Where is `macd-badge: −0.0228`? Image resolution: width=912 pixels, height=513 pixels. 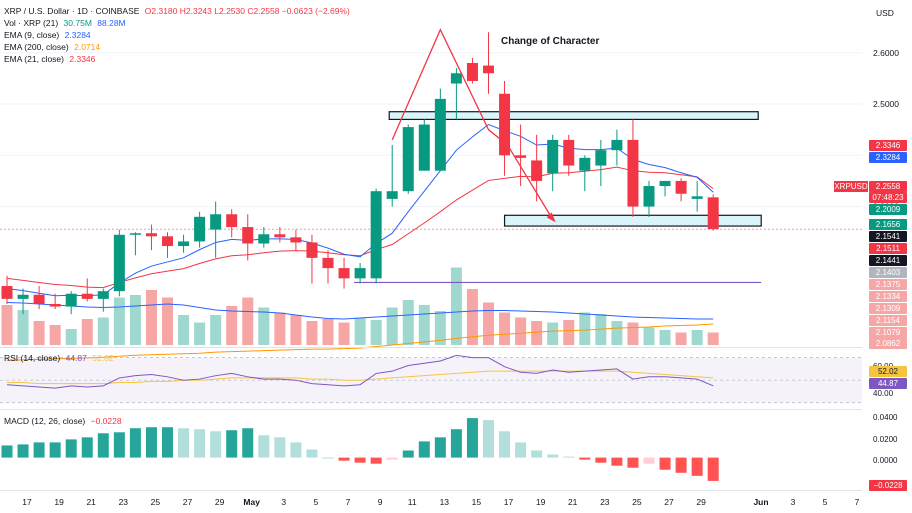
macd-badge: −0.0228 is located at coordinates (888, 485).